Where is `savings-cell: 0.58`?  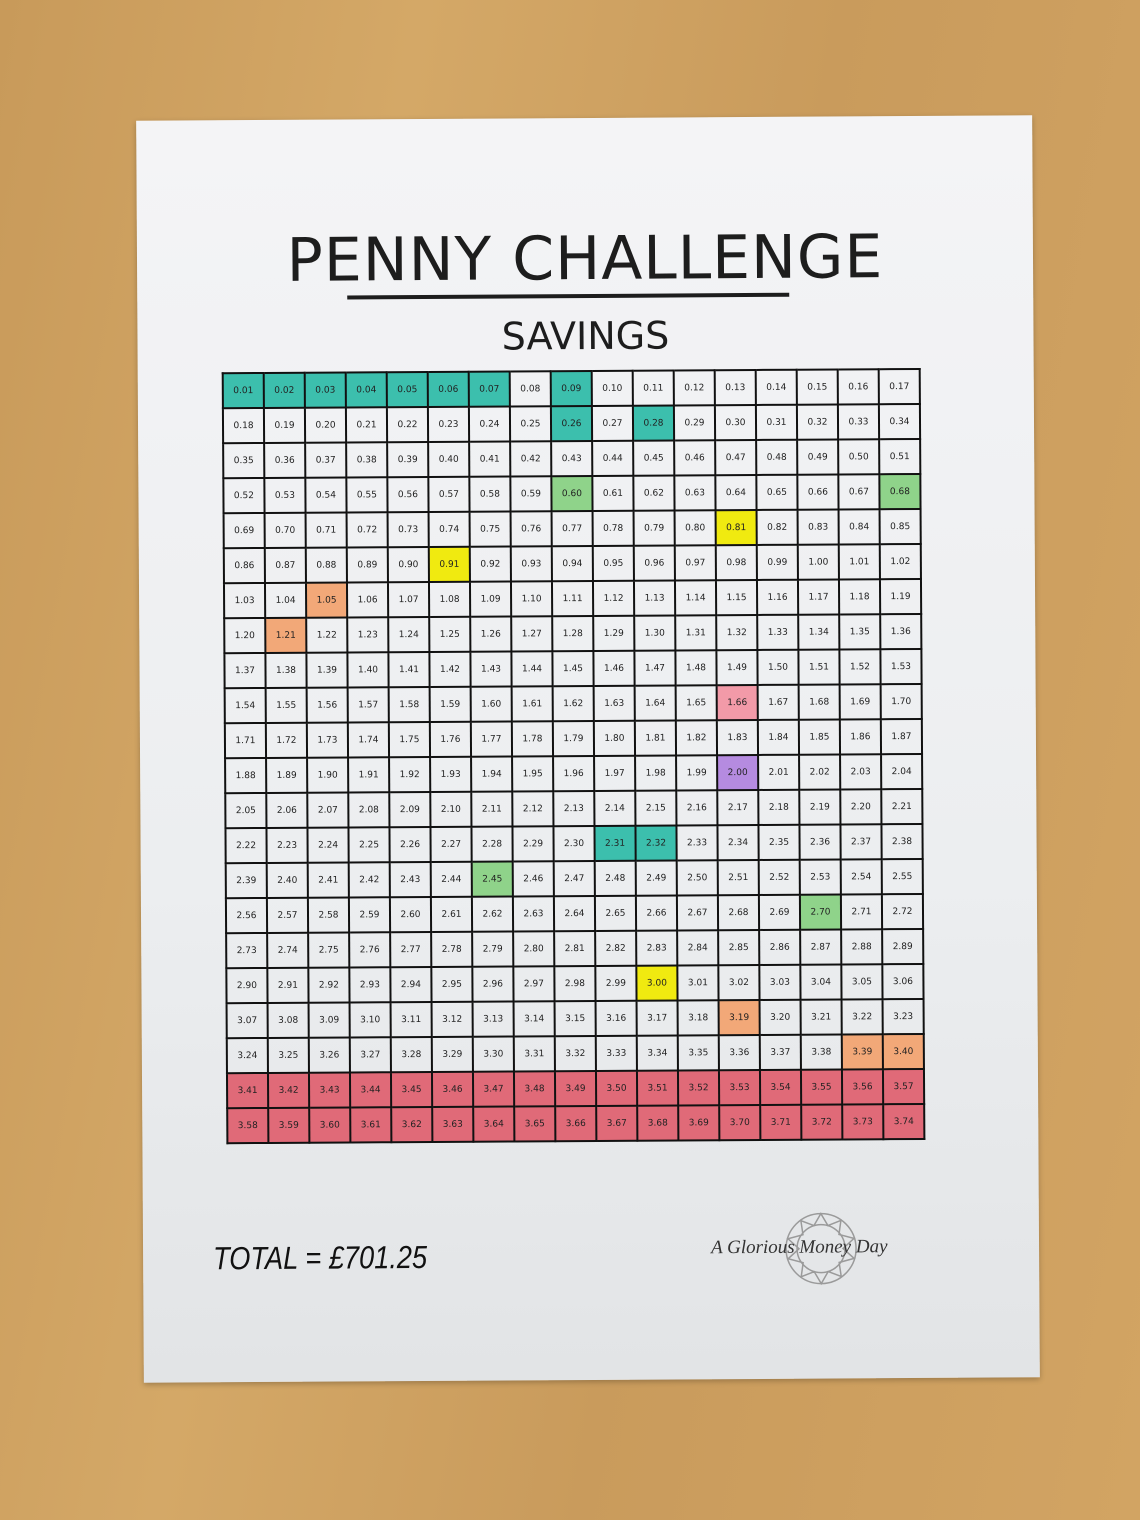
savings-cell: 0.58 is located at coordinates (490, 494).